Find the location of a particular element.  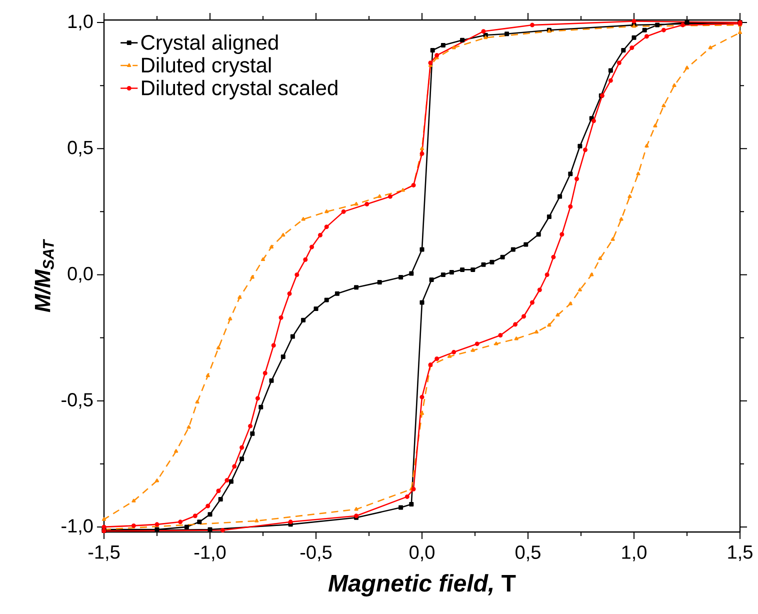

y-tick-label: 0,0 is located at coordinates (80, 274).